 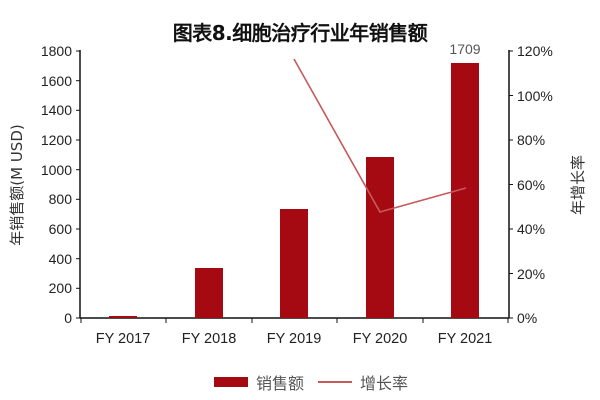 What do you see at coordinates (231, 382) in the screenshot?
I see `legend-bar-swatch` at bounding box center [231, 382].